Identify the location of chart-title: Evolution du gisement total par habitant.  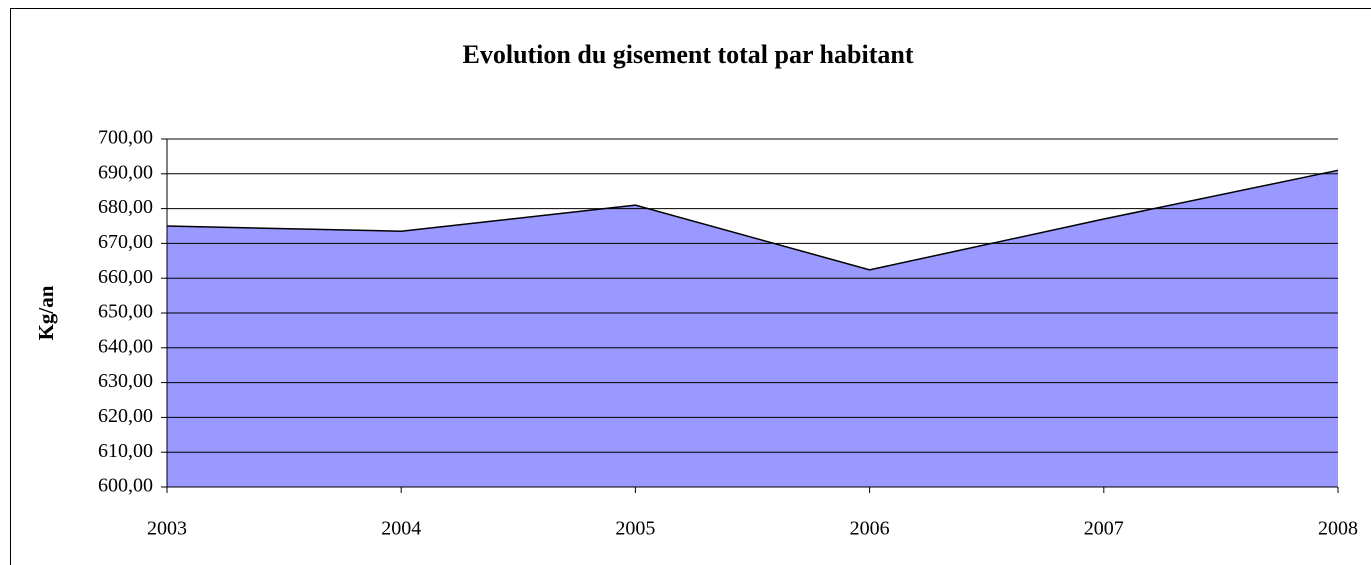
(688, 54).